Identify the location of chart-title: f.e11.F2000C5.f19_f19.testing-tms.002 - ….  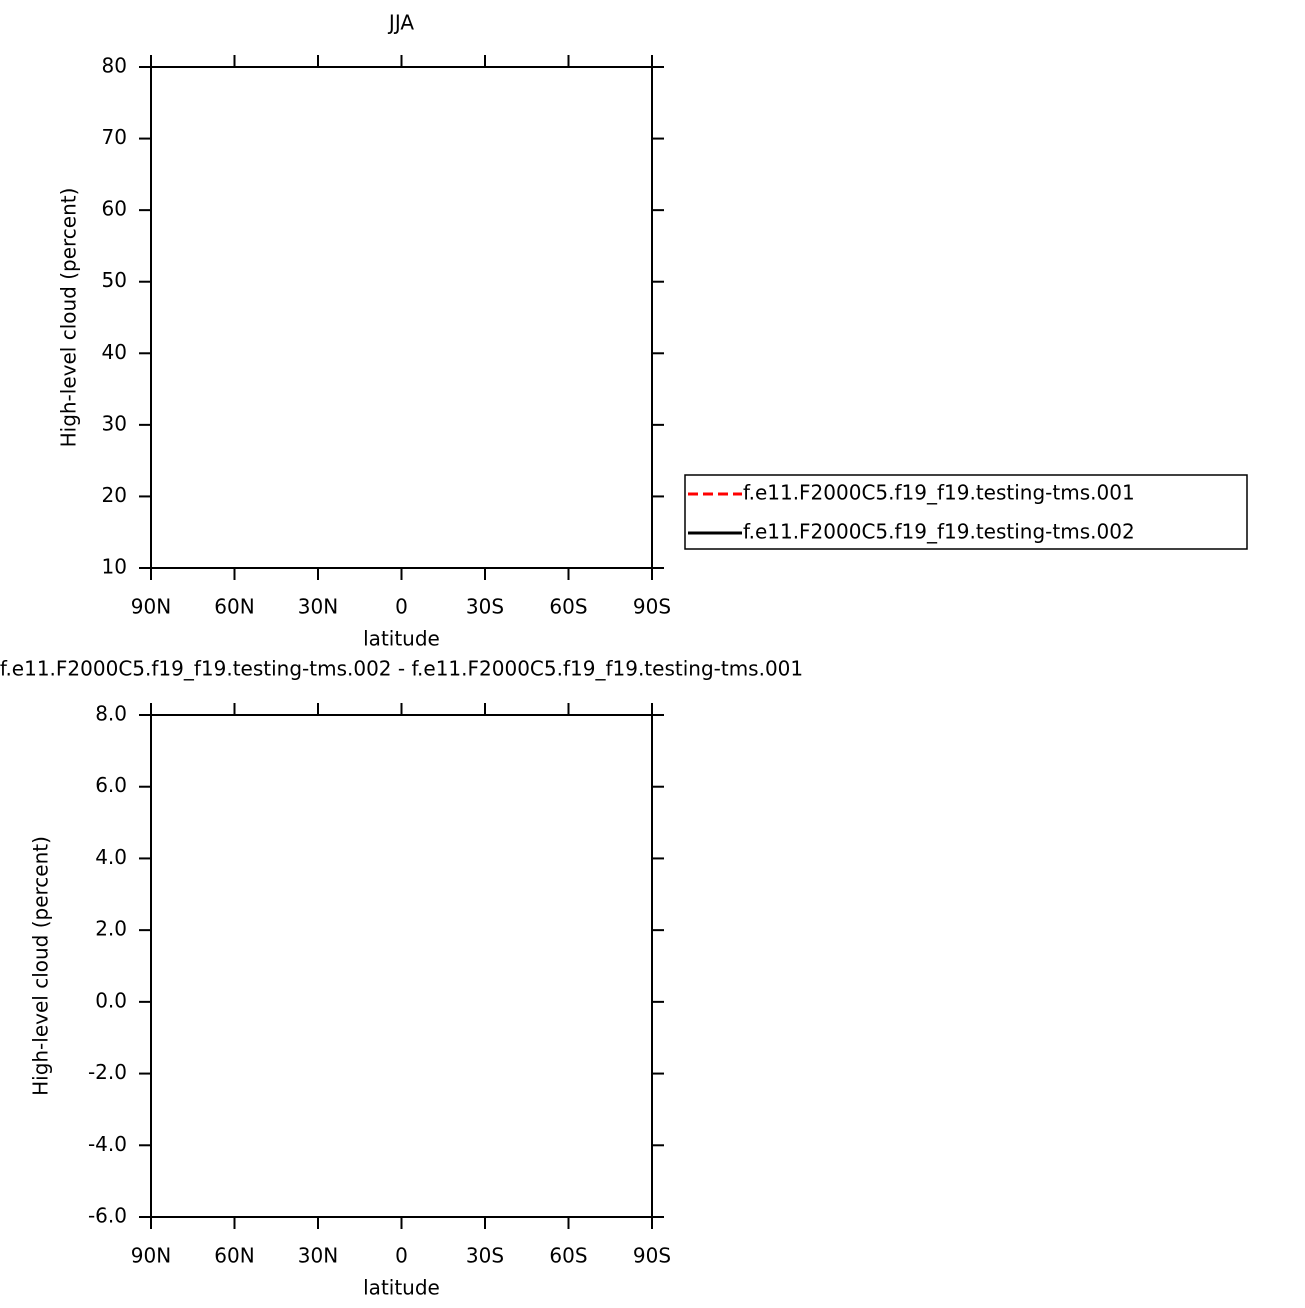
(401, 669).